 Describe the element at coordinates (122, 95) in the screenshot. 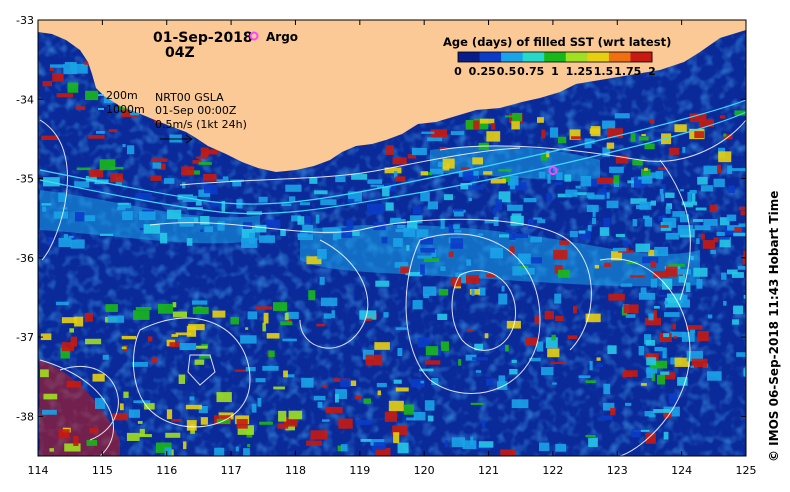

I see `contour-200-label: 200m` at that location.